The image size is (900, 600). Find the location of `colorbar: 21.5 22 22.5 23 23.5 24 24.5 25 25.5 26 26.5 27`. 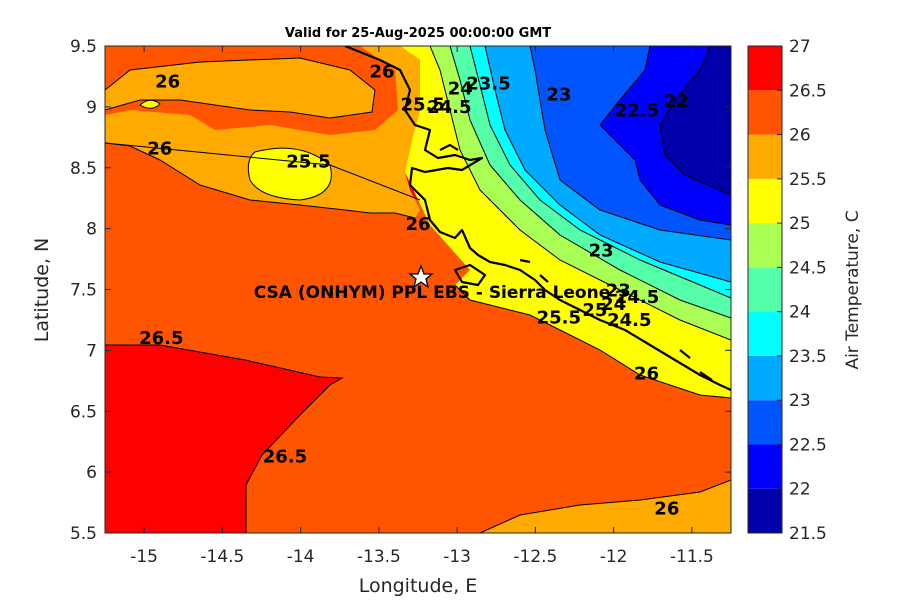

colorbar: 21.5 22 22.5 23 23.5 24 24.5 25 25.5 26 26.5 27 is located at coordinates (787, 290).